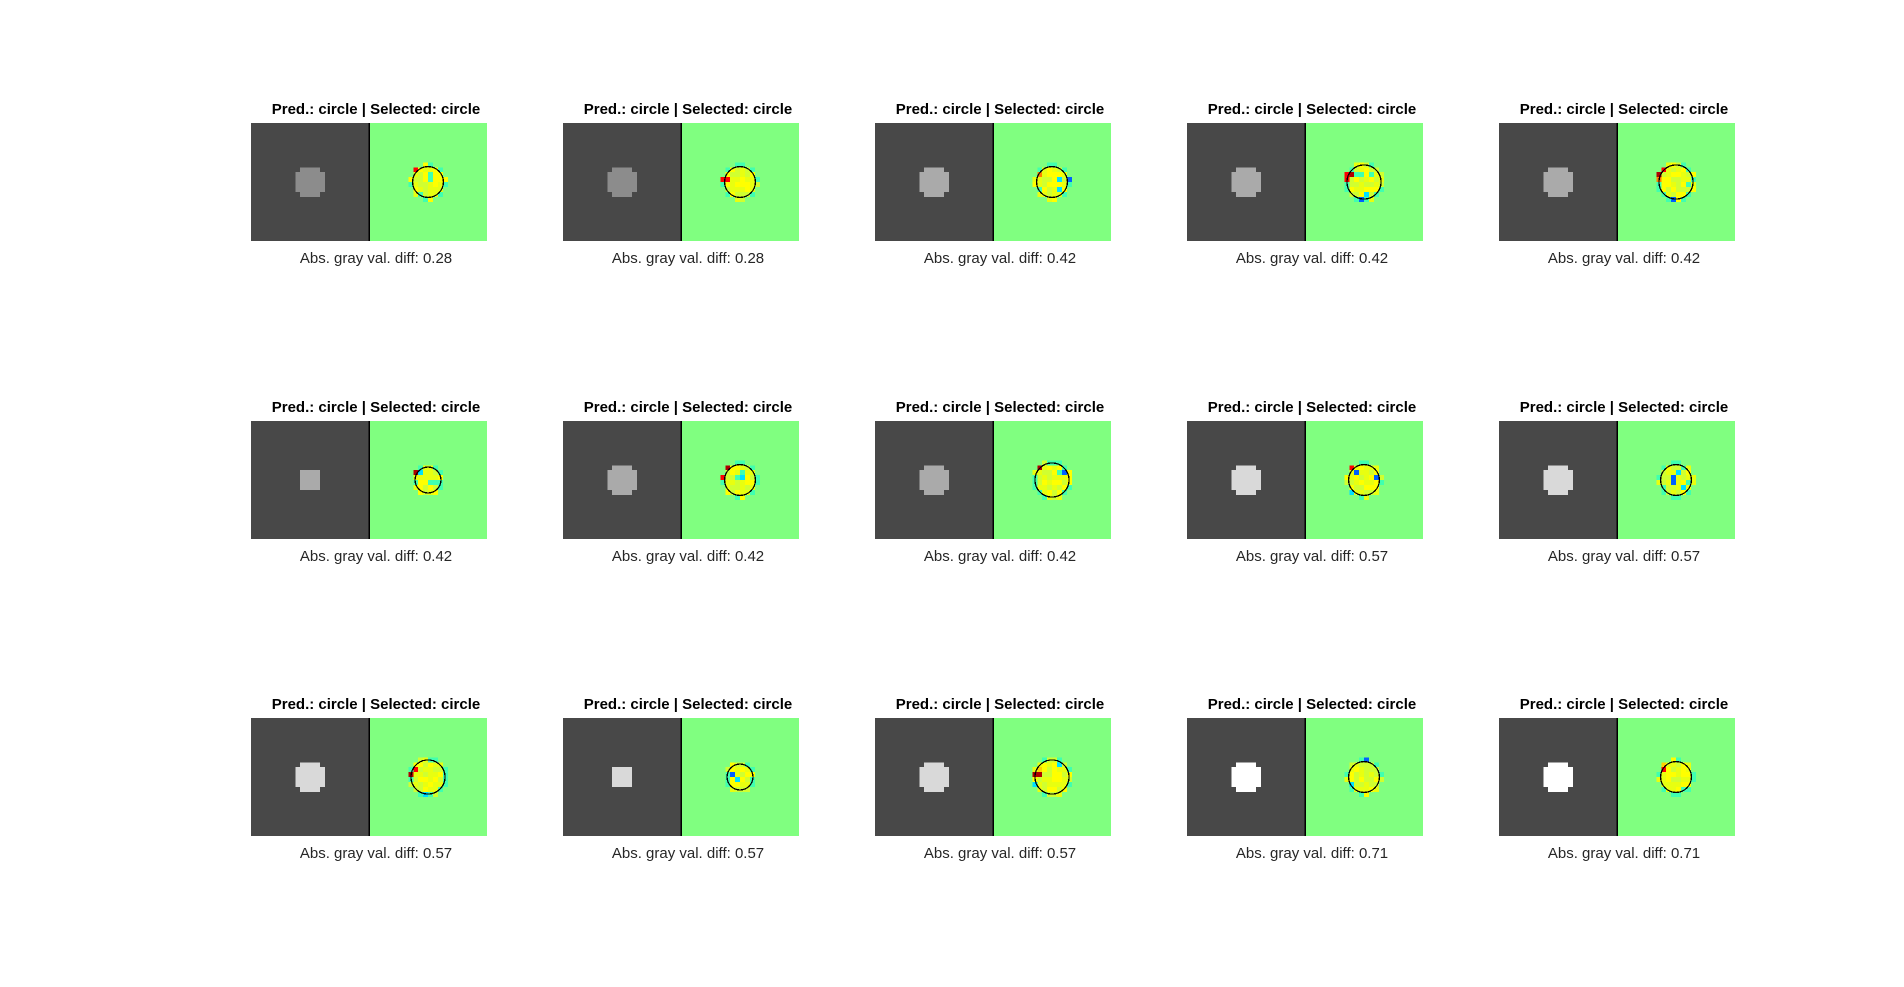  Describe the element at coordinates (1312, 258) in the screenshot. I see `panel-caption: Abs. gray val. diff: 0.42` at that location.